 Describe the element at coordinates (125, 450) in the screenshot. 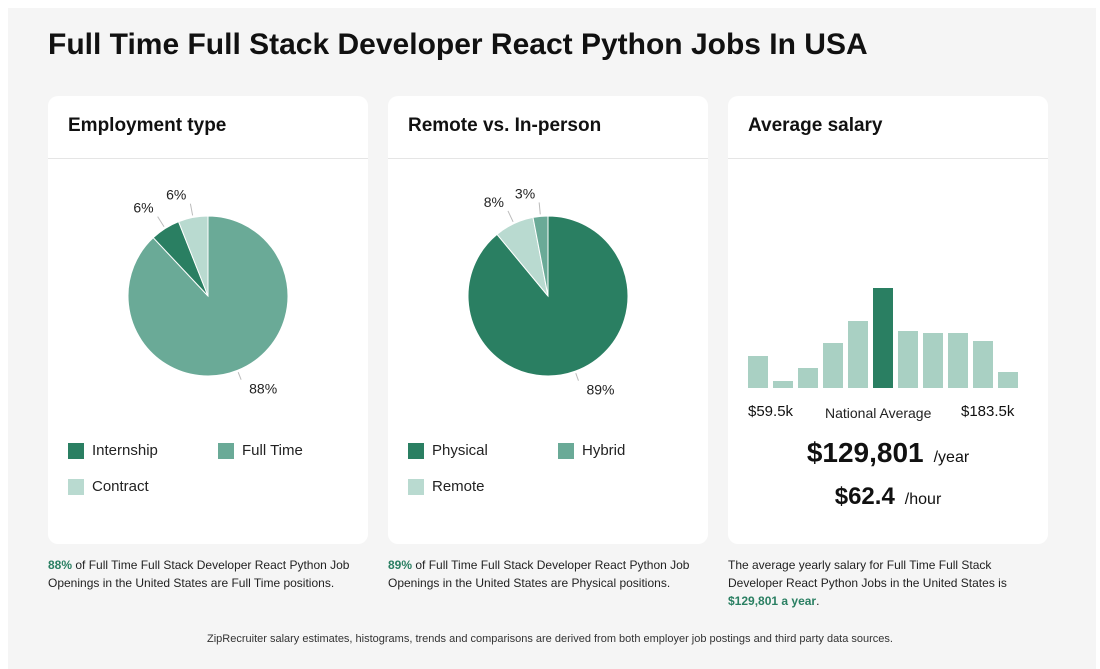

I see `legend-label-internship: Internship` at that location.